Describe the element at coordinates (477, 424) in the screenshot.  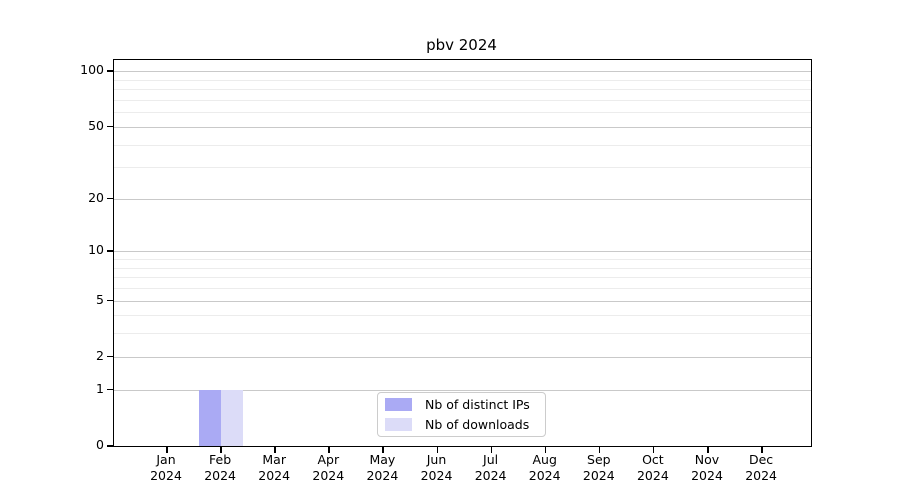
I see `legend-label-downloads: Nb of downloads` at that location.